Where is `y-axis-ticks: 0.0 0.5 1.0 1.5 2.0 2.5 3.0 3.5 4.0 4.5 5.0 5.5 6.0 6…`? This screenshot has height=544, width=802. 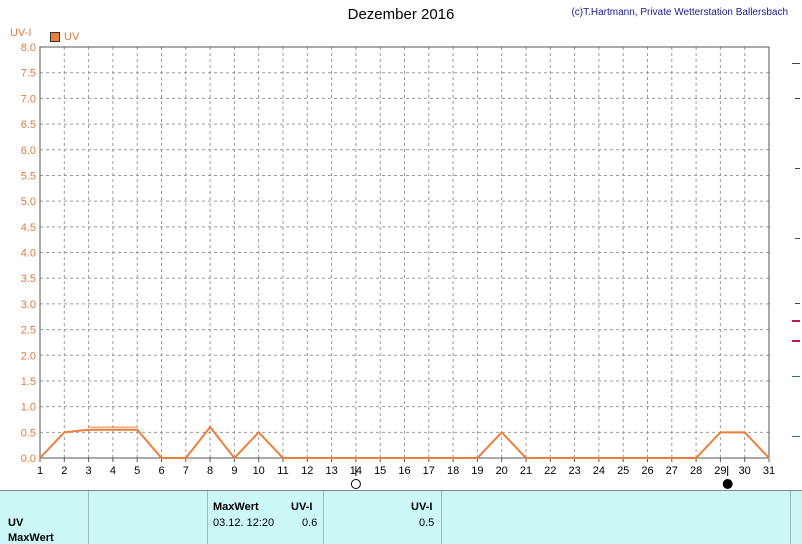
y-axis-ticks: 0.0 0.5 1.0 1.5 2.0 2.5 3.0 3.5 4.0 4.5 5.0 5.5 6.0 6… is located at coordinates (28, 253).